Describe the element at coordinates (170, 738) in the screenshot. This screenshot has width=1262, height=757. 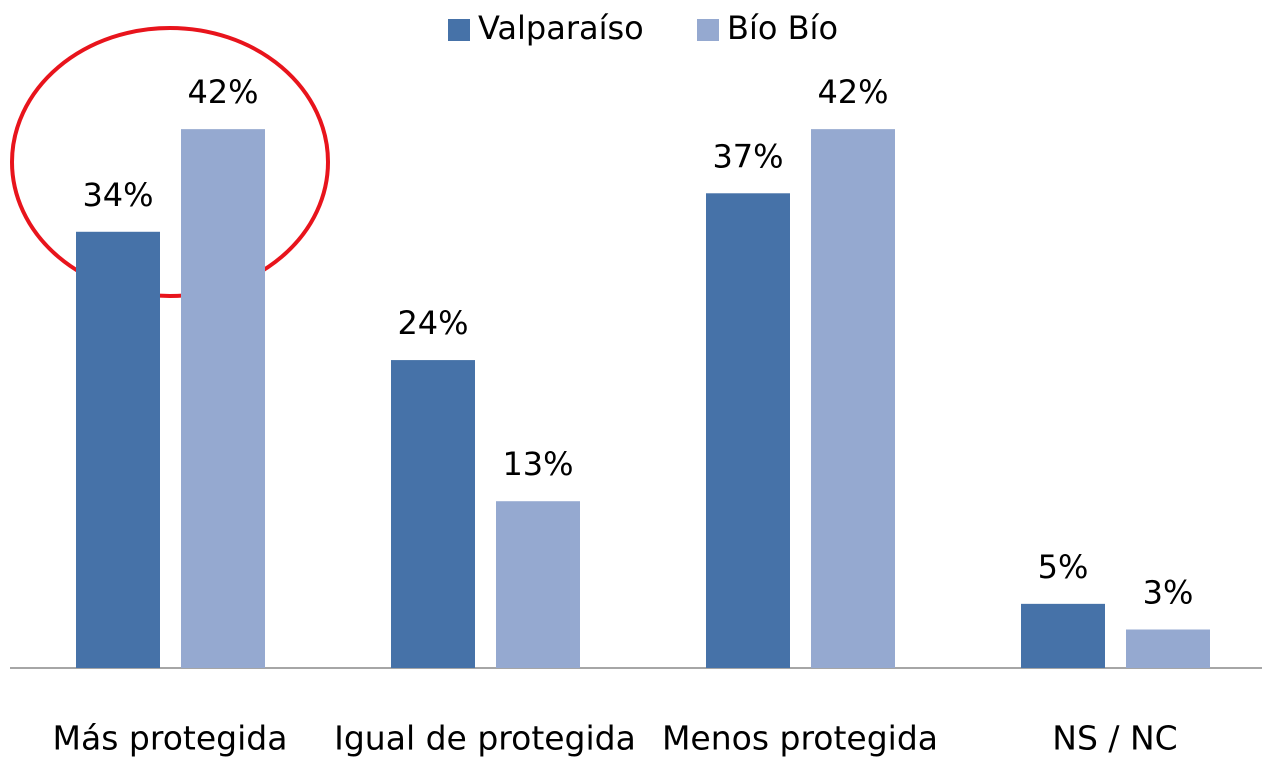
I see `x-tick-label: Más protegida` at that location.